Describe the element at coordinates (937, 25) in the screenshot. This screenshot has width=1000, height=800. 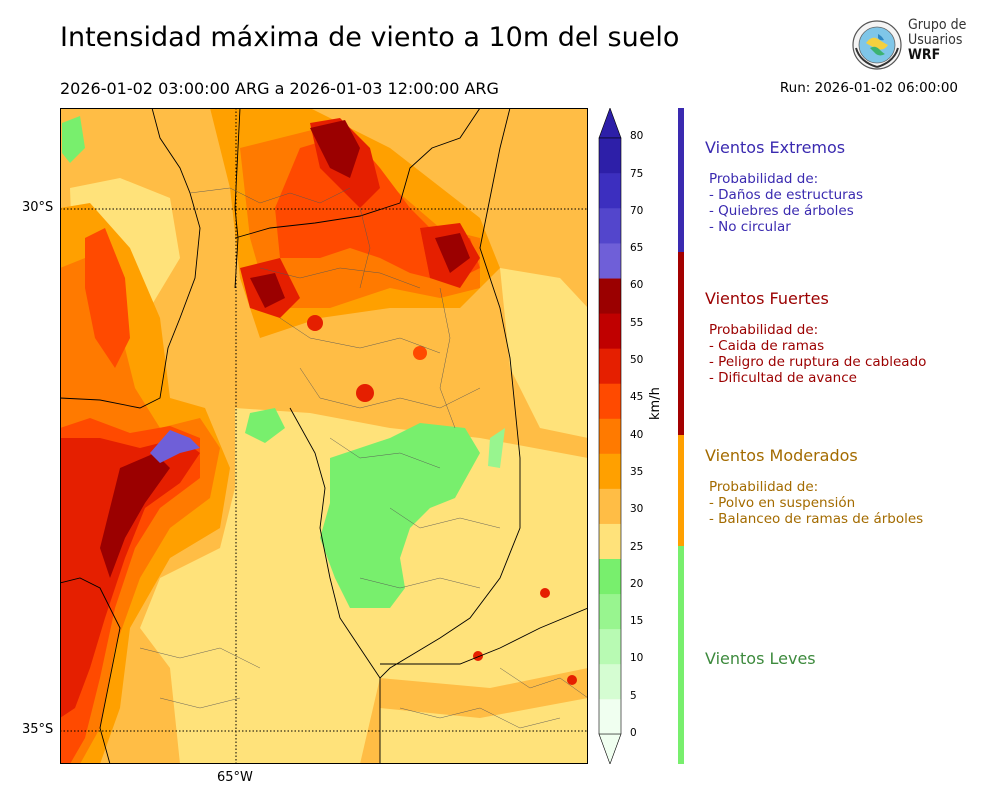
I see `logo-line-1: Grupo de` at that location.